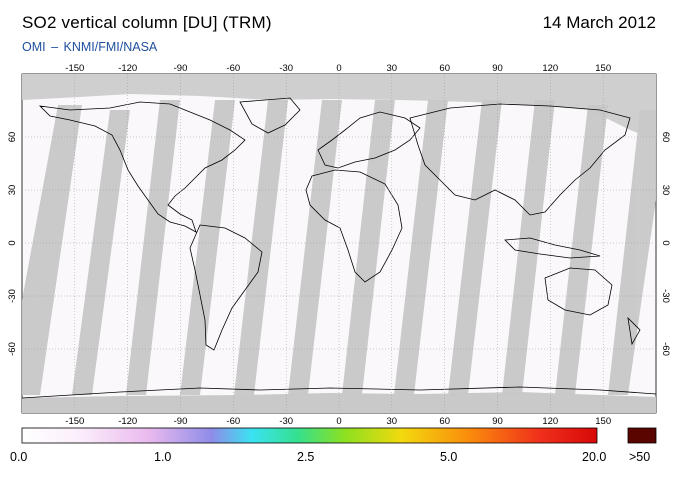  Describe the element at coordinates (306, 457) in the screenshot. I see `colorbar-label: 2.5` at that location.